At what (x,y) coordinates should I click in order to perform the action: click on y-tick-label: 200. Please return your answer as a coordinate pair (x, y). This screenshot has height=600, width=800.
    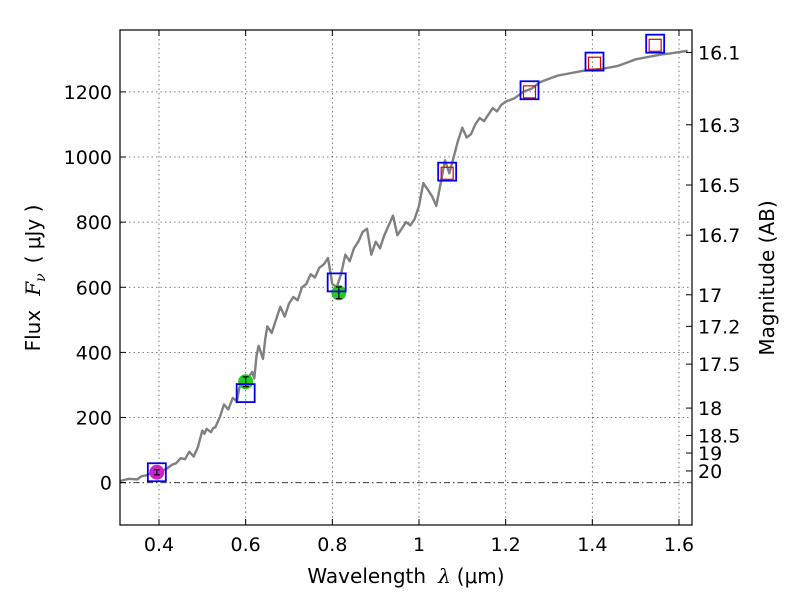
    Looking at the image, I should click on (94, 419).